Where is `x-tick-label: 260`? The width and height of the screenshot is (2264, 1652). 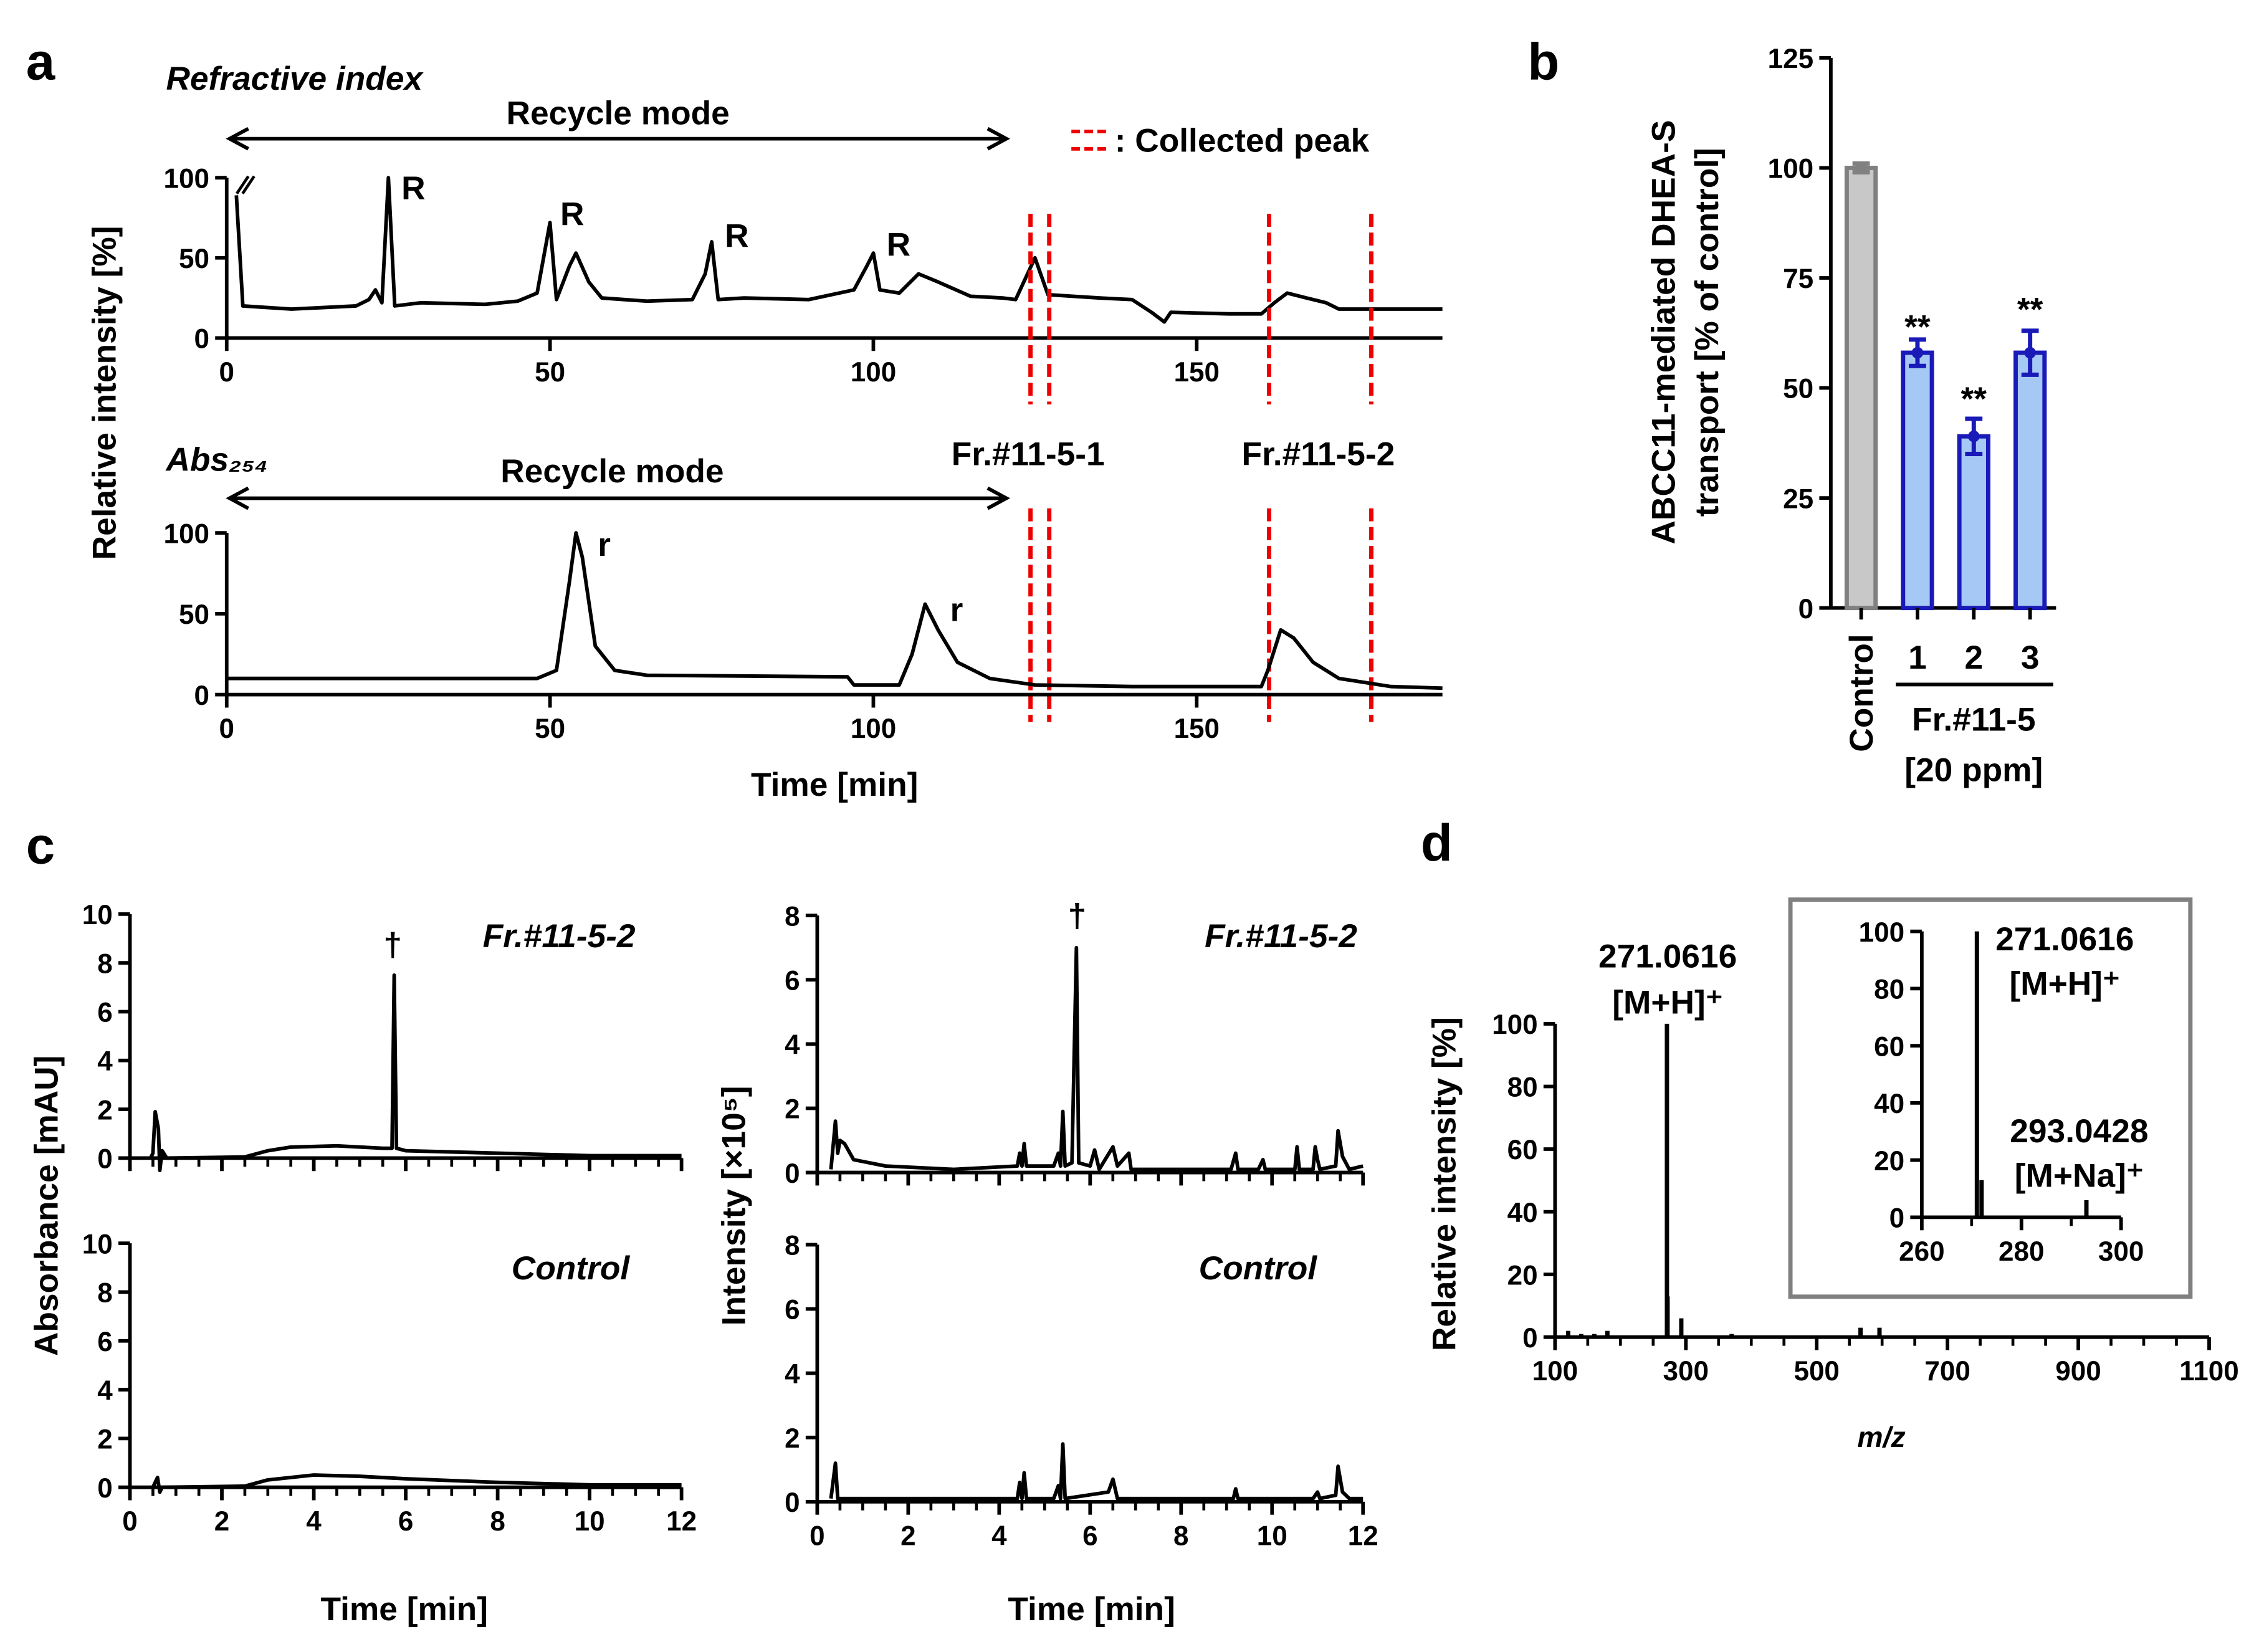 x-tick-label: 260 is located at coordinates (1921, 1251).